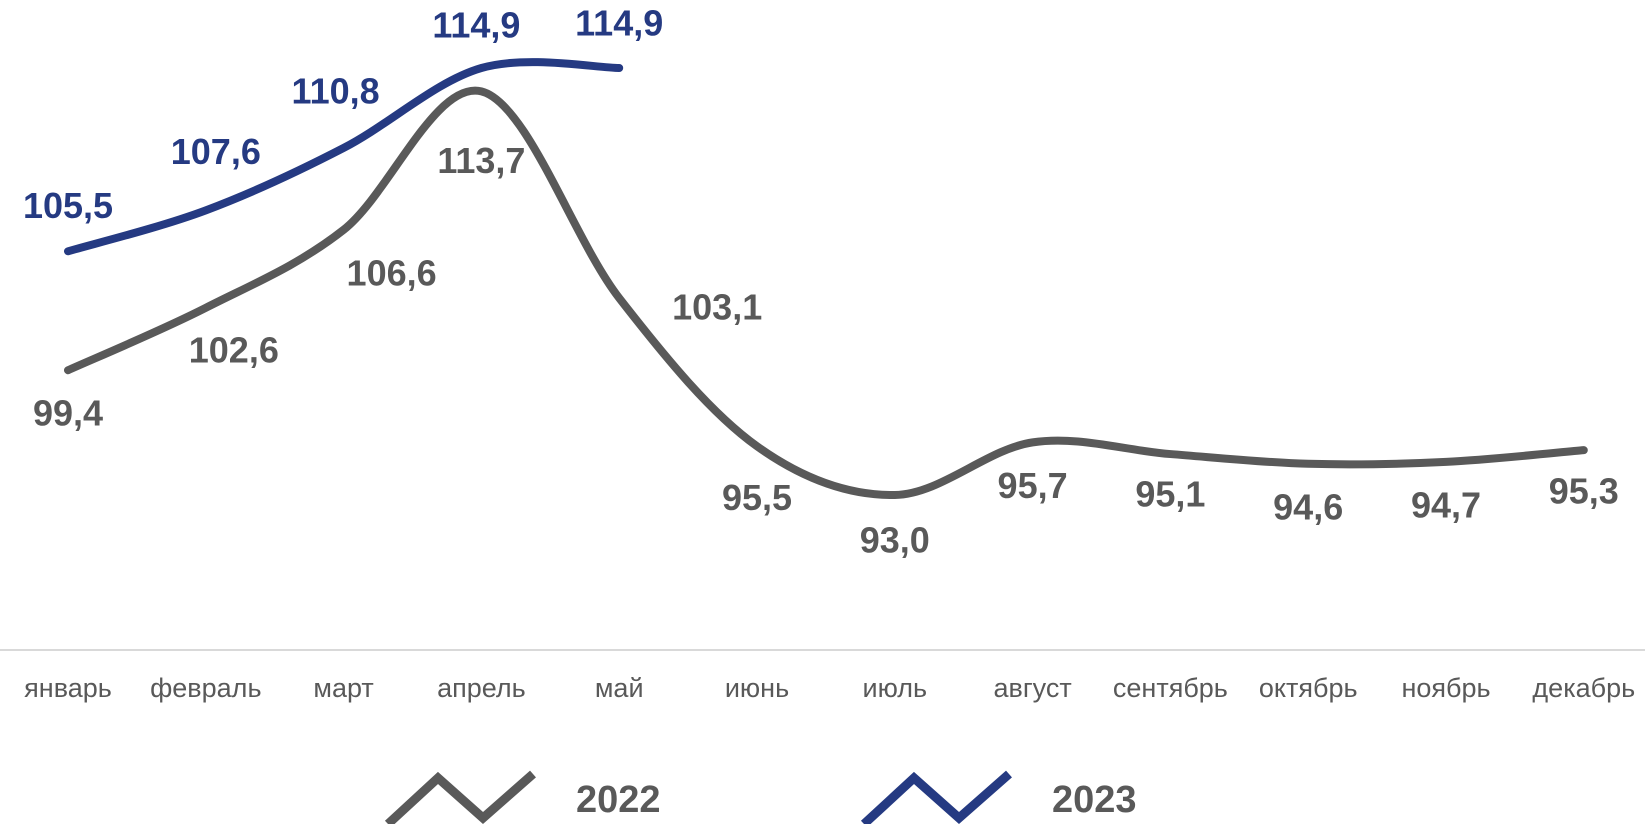 The width and height of the screenshot is (1645, 824). Describe the element at coordinates (757, 688) in the screenshot. I see `x-tick-label: июнь` at that location.